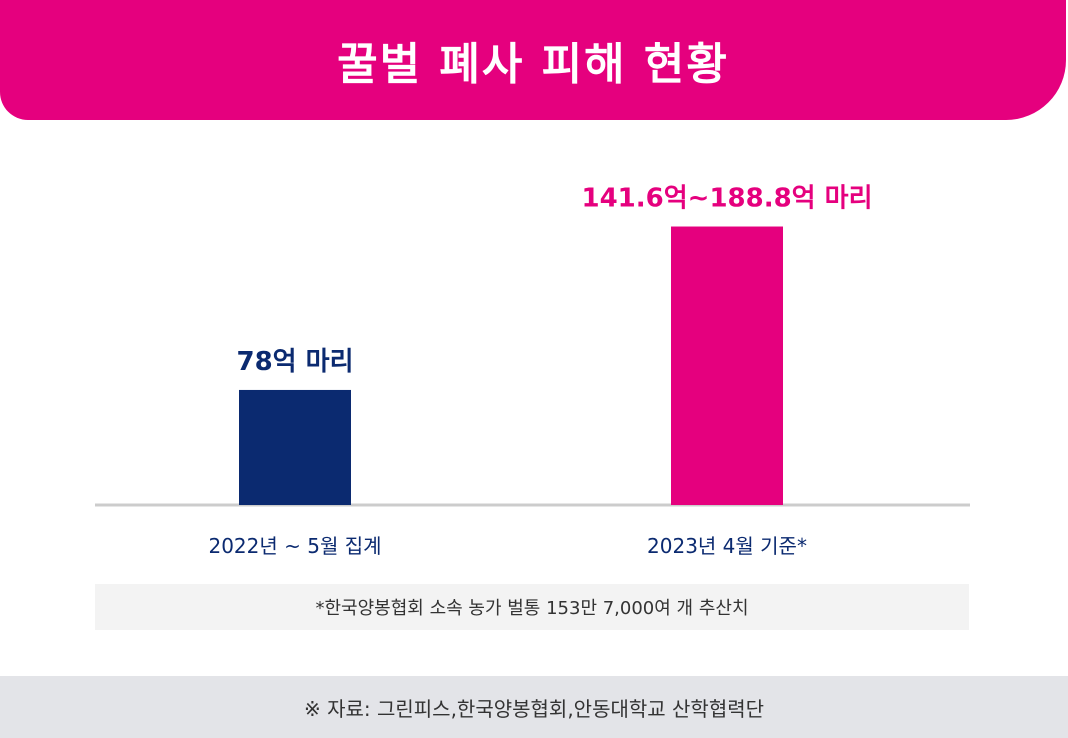 The width and height of the screenshot is (1068, 738). I want to click on category-label-1: 2022년 ~ 5월 집계, so click(294, 546).